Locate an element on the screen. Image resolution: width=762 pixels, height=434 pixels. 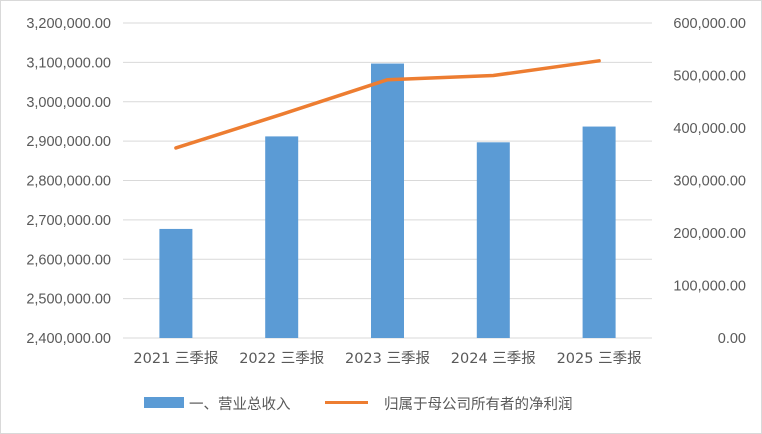
left-tick-label: 3,000,000.00 is located at coordinates (68, 103).